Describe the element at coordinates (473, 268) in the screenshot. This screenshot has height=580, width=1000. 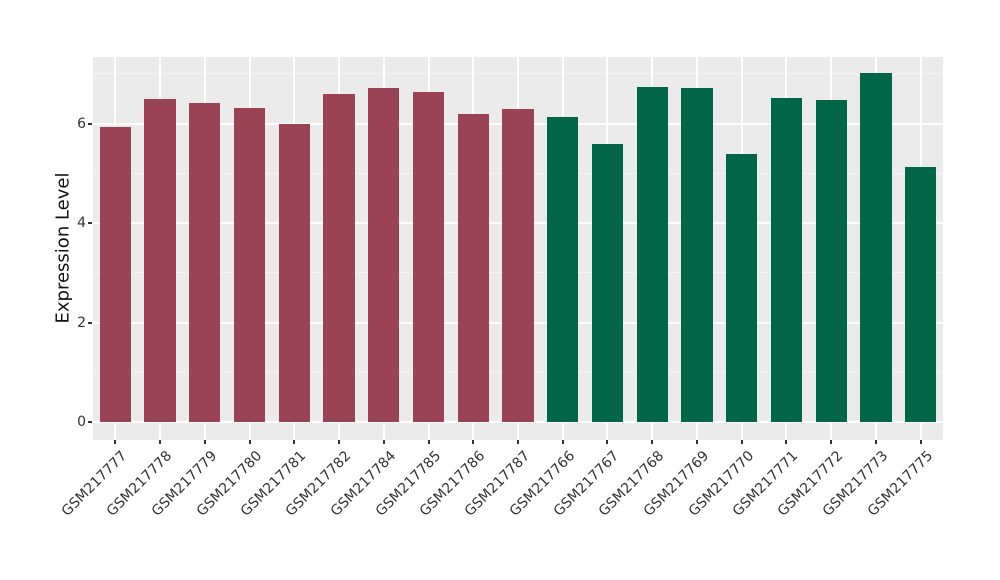
I see `bar-GSM217786` at that location.